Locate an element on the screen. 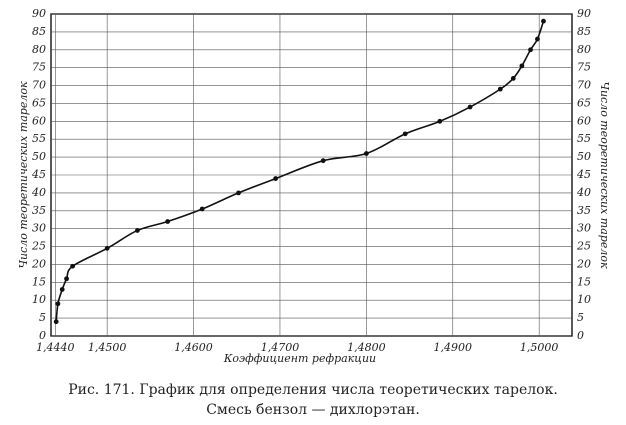 The width and height of the screenshot is (626, 425). y2-tick-label: 75 is located at coordinates (584, 67).